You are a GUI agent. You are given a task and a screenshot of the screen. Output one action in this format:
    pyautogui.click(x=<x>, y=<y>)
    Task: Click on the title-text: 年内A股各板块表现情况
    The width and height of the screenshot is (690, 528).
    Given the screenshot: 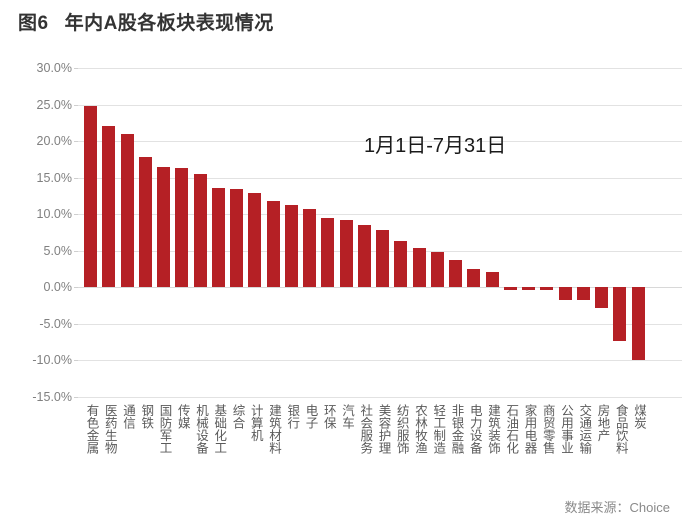 What is the action you would take?
    pyautogui.click(x=169, y=23)
    